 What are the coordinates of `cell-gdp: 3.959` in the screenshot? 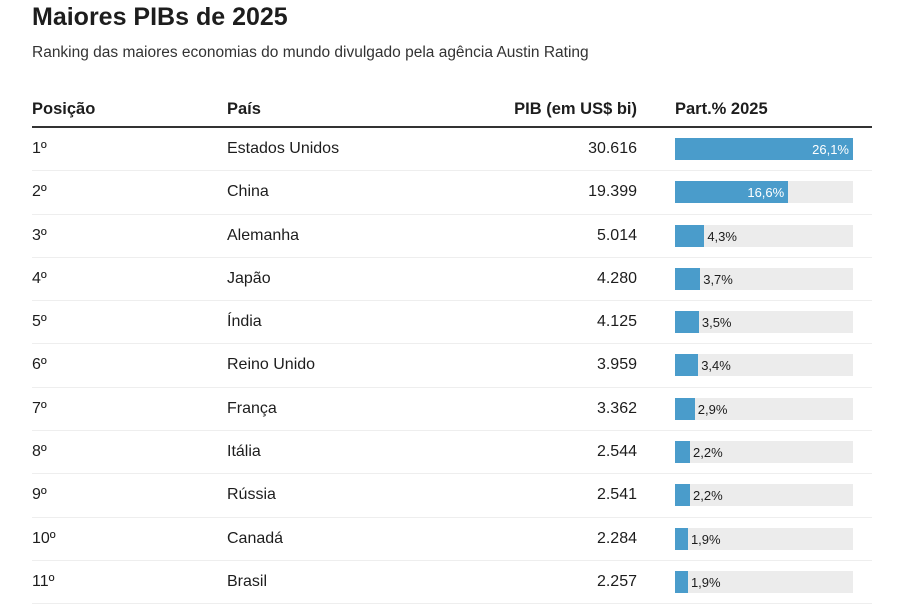 It's located at (616, 365).